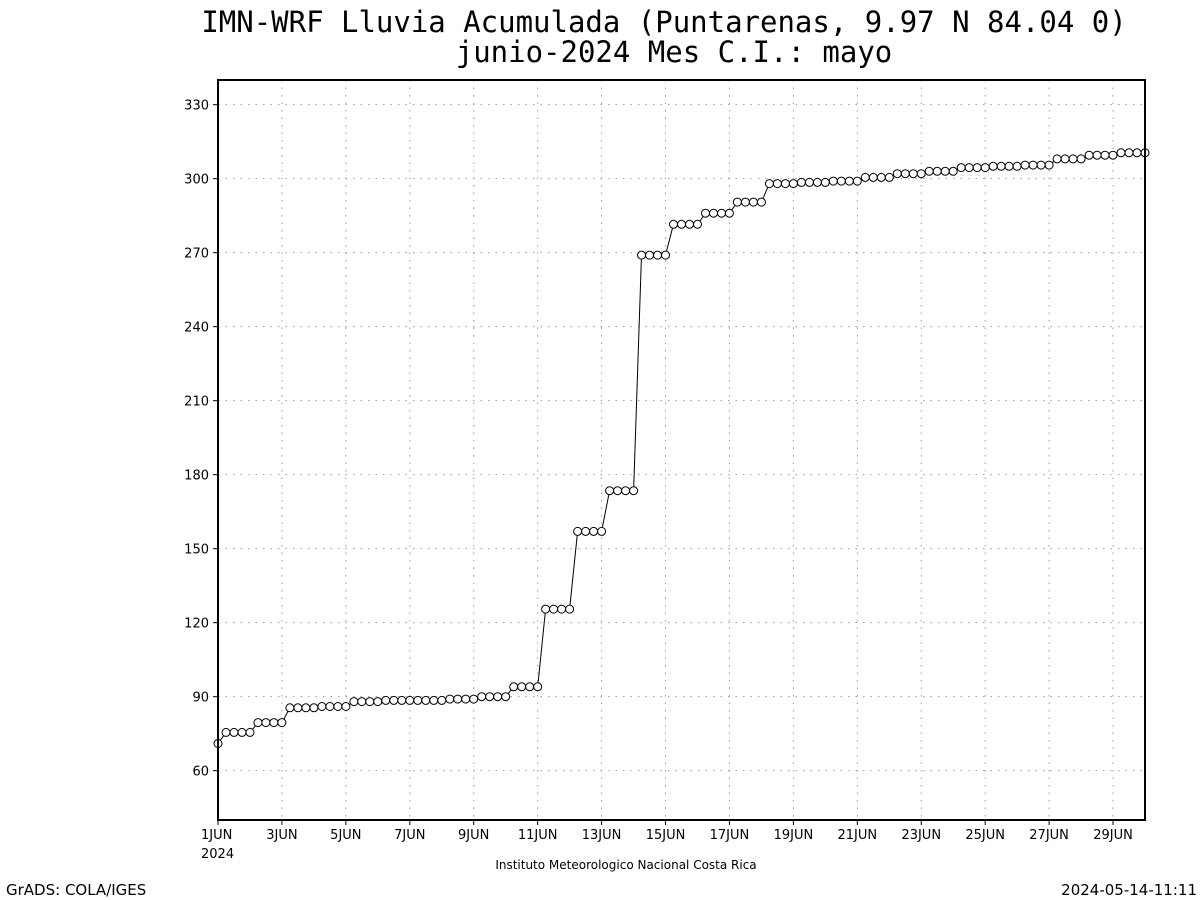 The image size is (1200, 900). I want to click on x-tick-label: 5JUN, so click(345, 835).